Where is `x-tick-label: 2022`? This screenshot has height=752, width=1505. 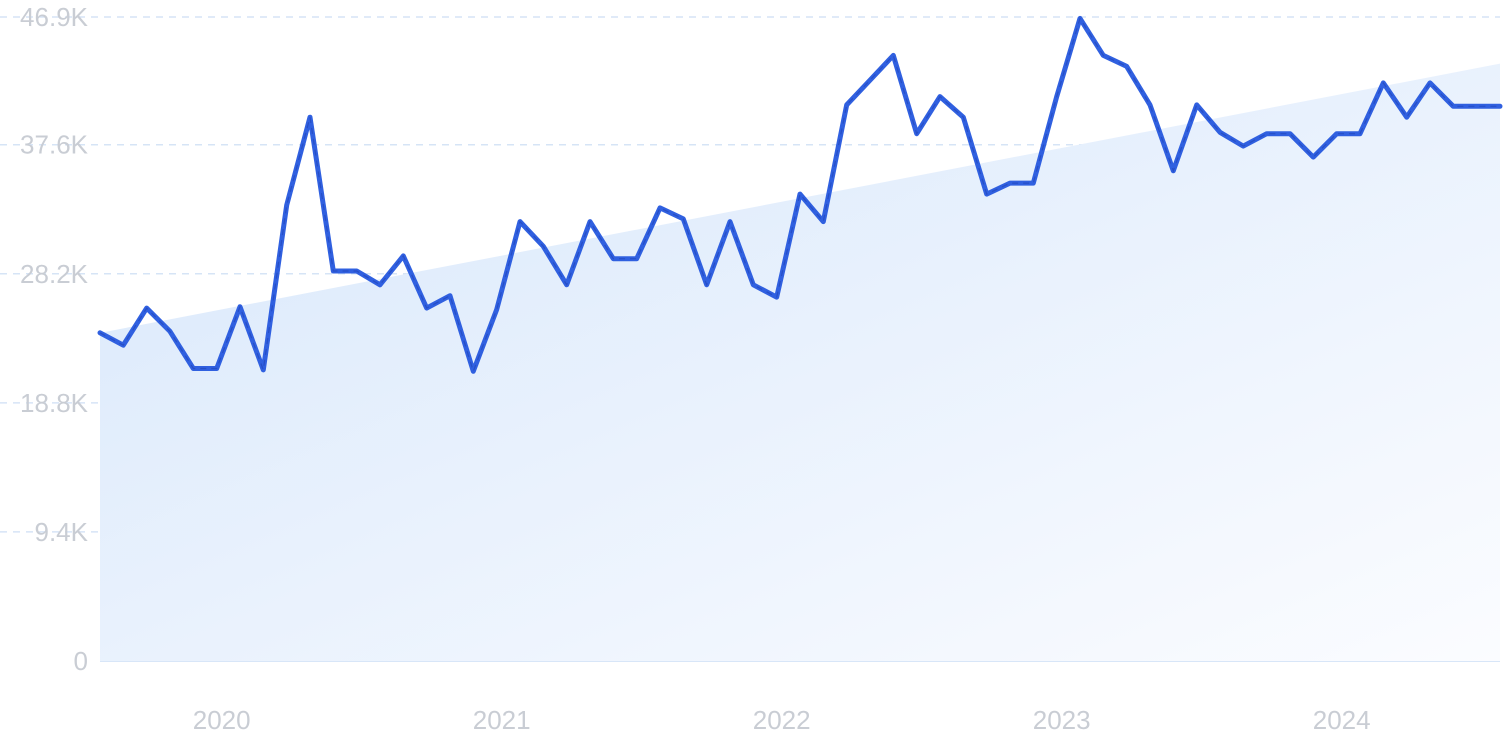
x-tick-label: 2022 is located at coordinates (782, 720).